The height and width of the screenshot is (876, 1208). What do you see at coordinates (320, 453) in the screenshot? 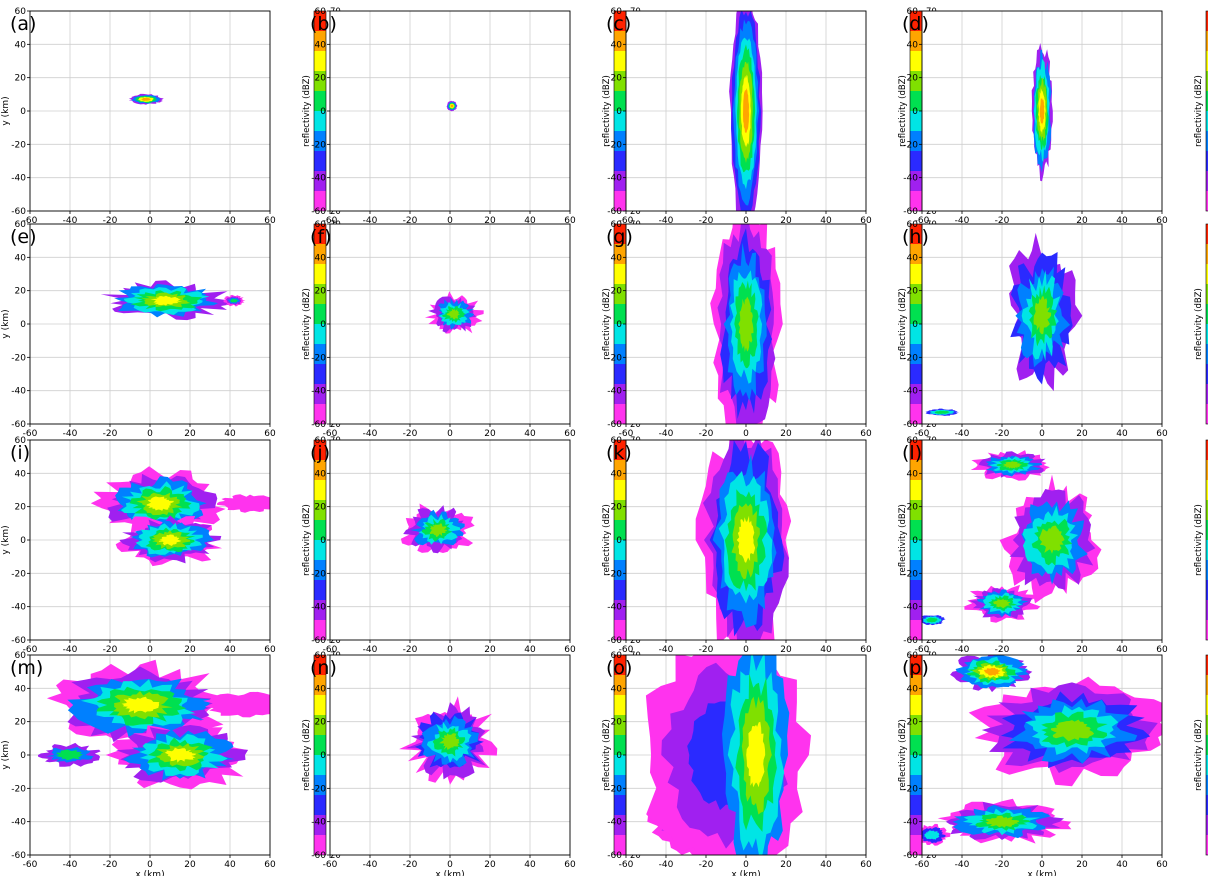
I see `panel-label: (j)` at bounding box center [320, 453].